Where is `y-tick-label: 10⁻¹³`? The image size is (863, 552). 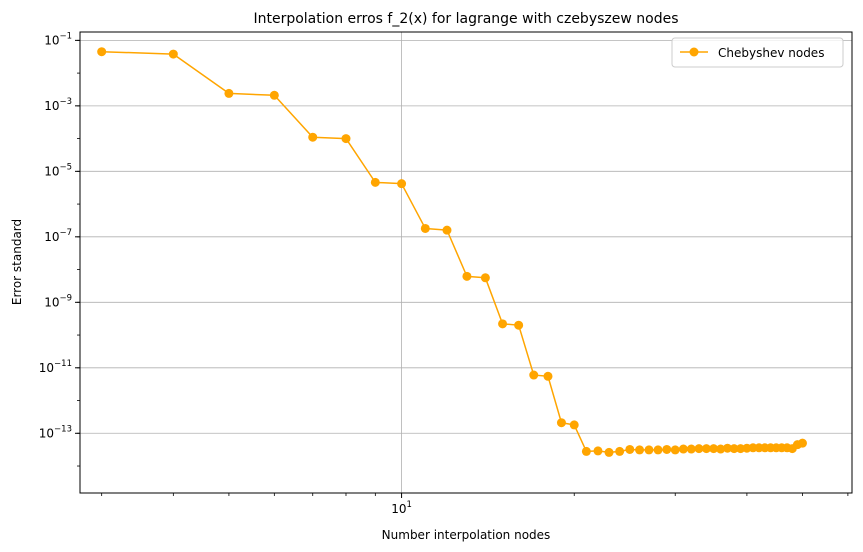
y-tick-label: 10⁻¹³ is located at coordinates (55, 432).